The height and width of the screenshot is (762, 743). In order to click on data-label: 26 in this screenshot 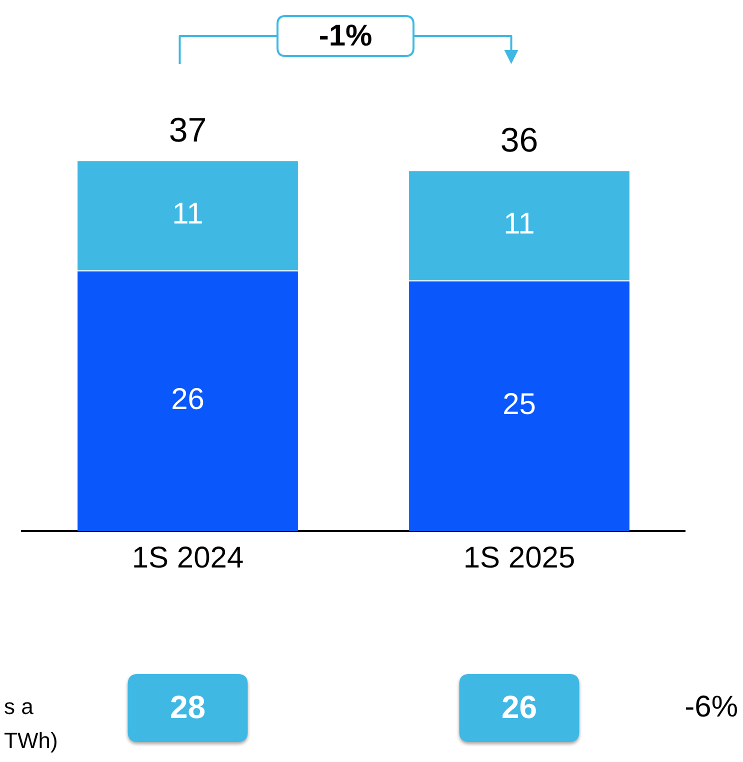, I will do `click(187, 399)`.